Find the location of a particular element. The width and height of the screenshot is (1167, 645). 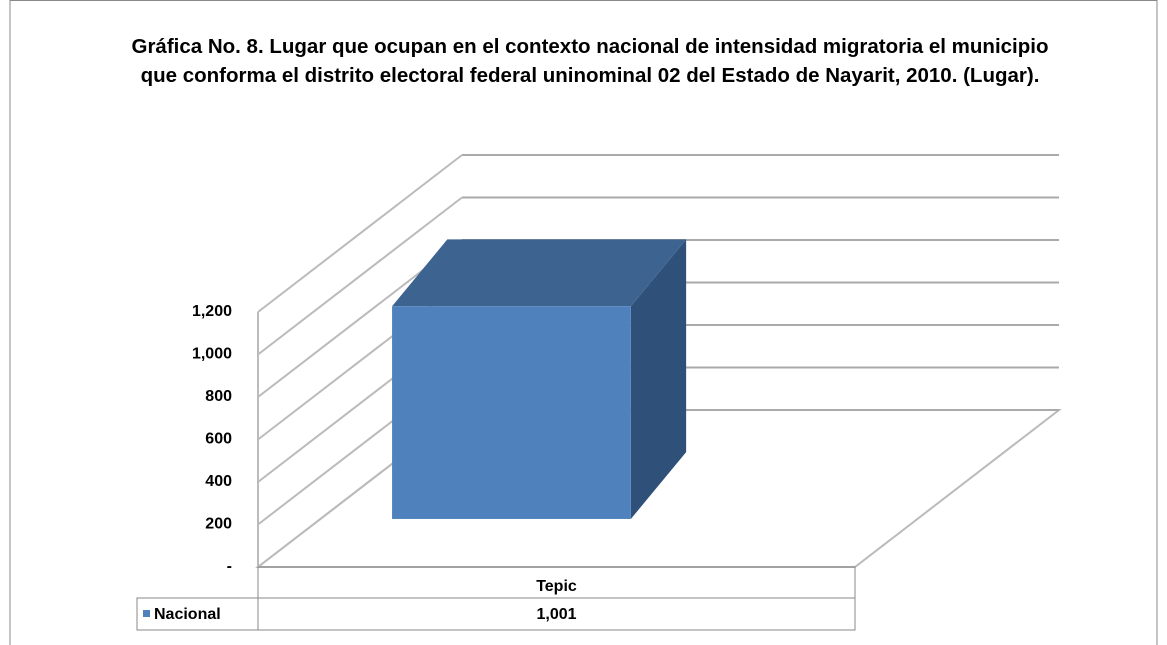

y-tick-label: 400 is located at coordinates (218, 481).